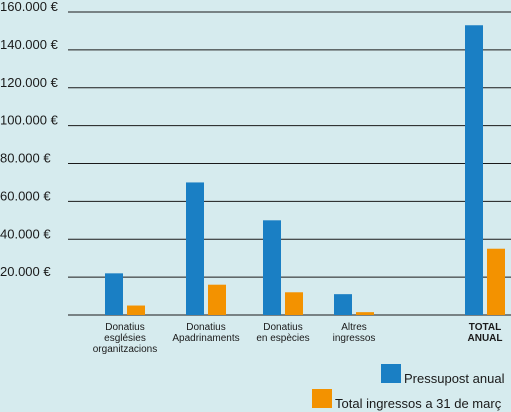 The width and height of the screenshot is (511, 412). What do you see at coordinates (29, 120) in the screenshot?
I see `y-tick-label: 100.000 €` at bounding box center [29, 120].